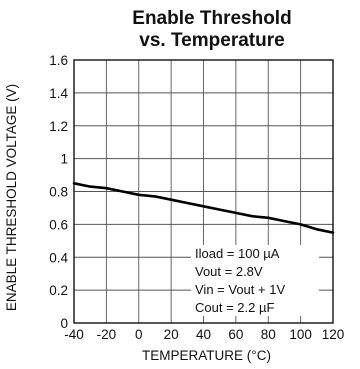 This screenshot has width=360, height=369. Describe the element at coordinates (211, 18) in the screenshot. I see `chart-title-line-1: Enable Threshold` at that location.